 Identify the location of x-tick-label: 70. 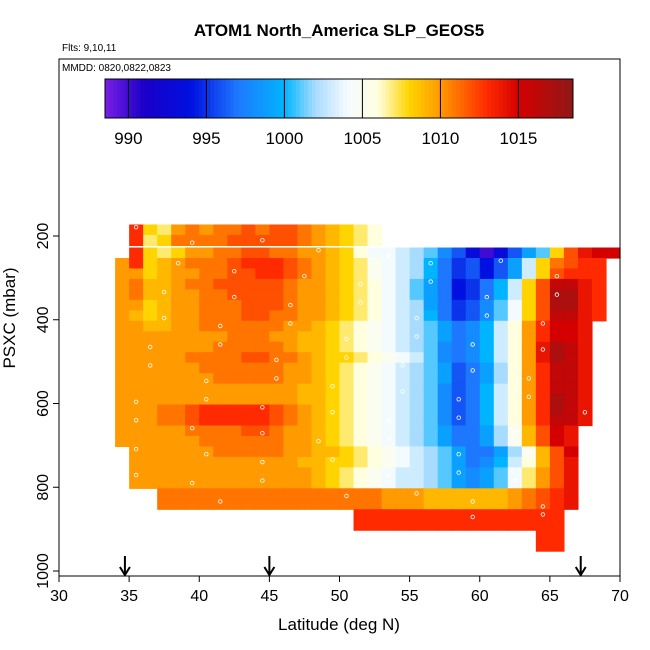
(620, 596).